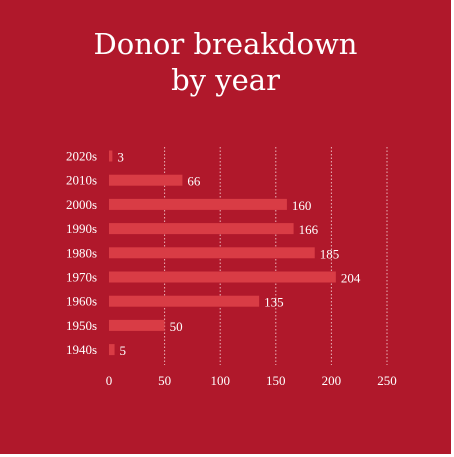 This screenshot has width=454, height=457. Describe the element at coordinates (387, 380) in the screenshot. I see `x-tick-label: 250` at that location.